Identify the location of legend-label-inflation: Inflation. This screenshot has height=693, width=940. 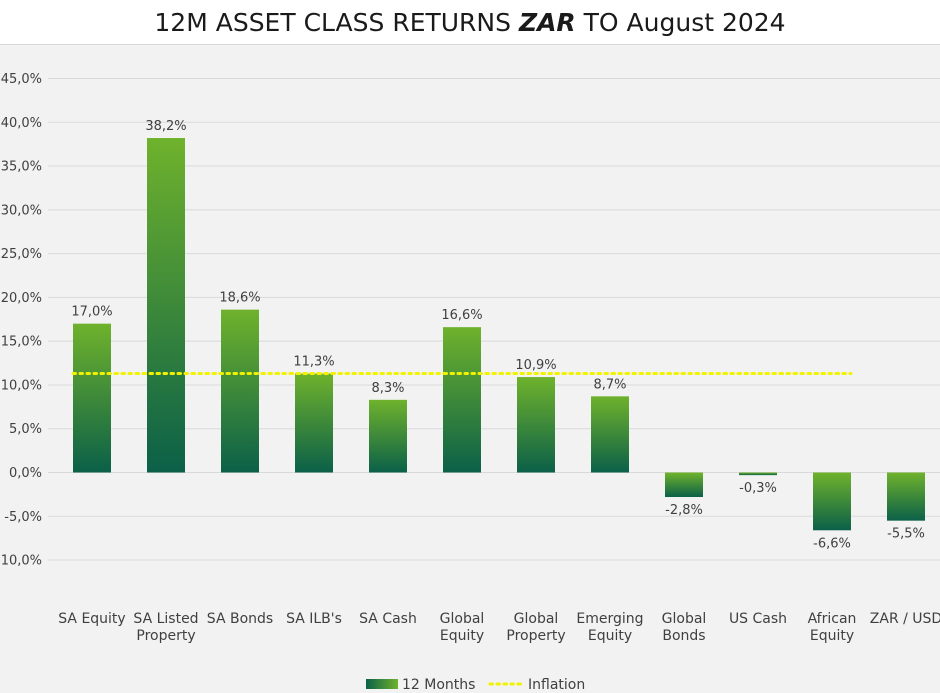
(556, 685).